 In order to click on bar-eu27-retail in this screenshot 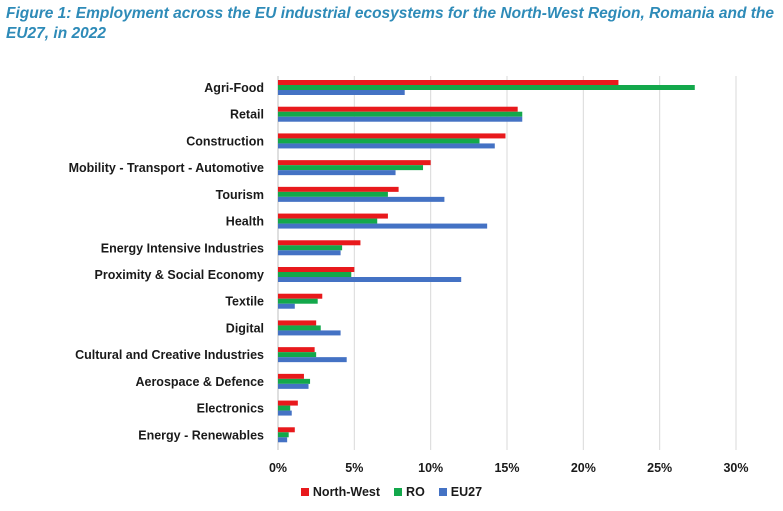, I will do `click(400, 119)`.